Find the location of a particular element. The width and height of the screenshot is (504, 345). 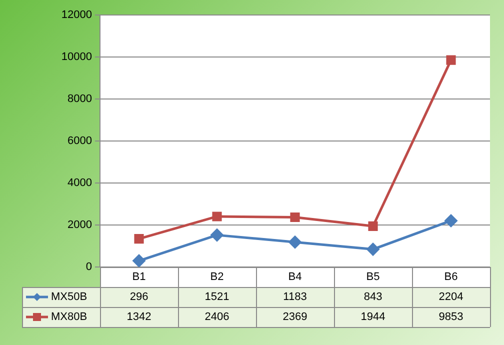

y-tick-label: 10000 is located at coordinates (76, 57).